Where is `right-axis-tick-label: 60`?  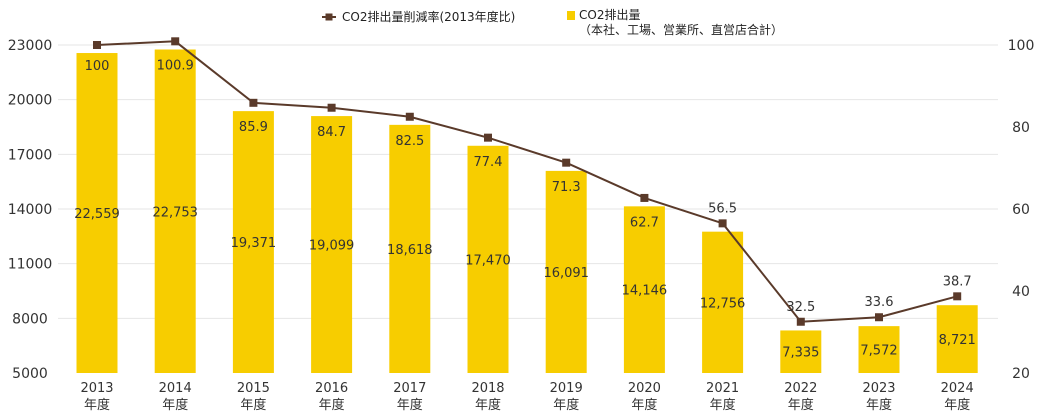 right-axis-tick-label: 60 is located at coordinates (1021, 210).